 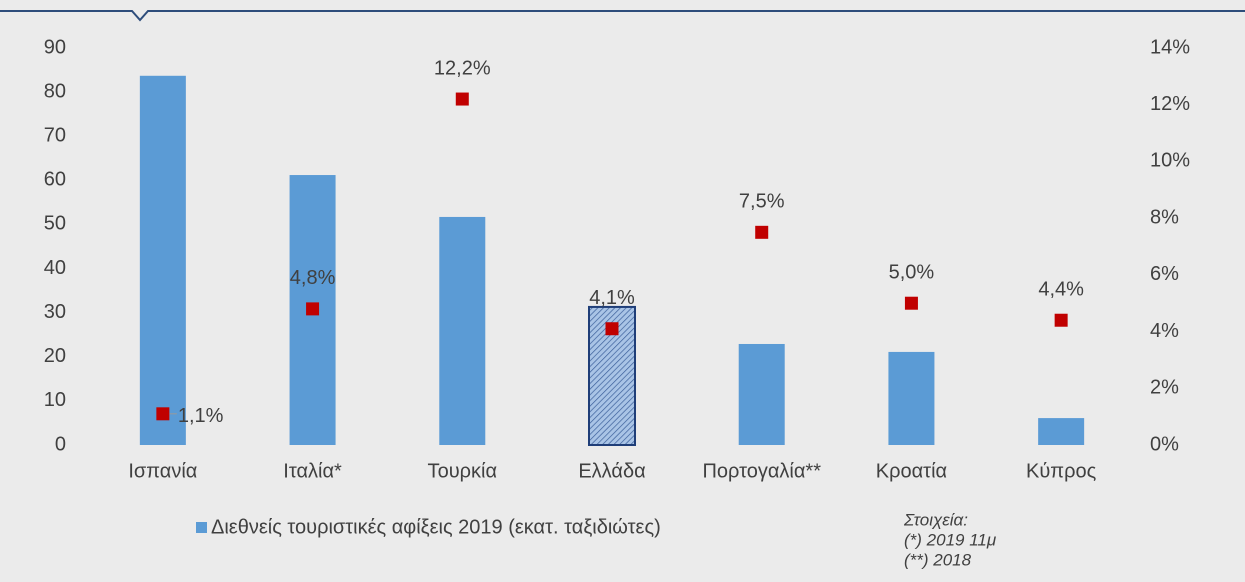 I want to click on y2-tick-label: 14%, so click(x=1170, y=47).